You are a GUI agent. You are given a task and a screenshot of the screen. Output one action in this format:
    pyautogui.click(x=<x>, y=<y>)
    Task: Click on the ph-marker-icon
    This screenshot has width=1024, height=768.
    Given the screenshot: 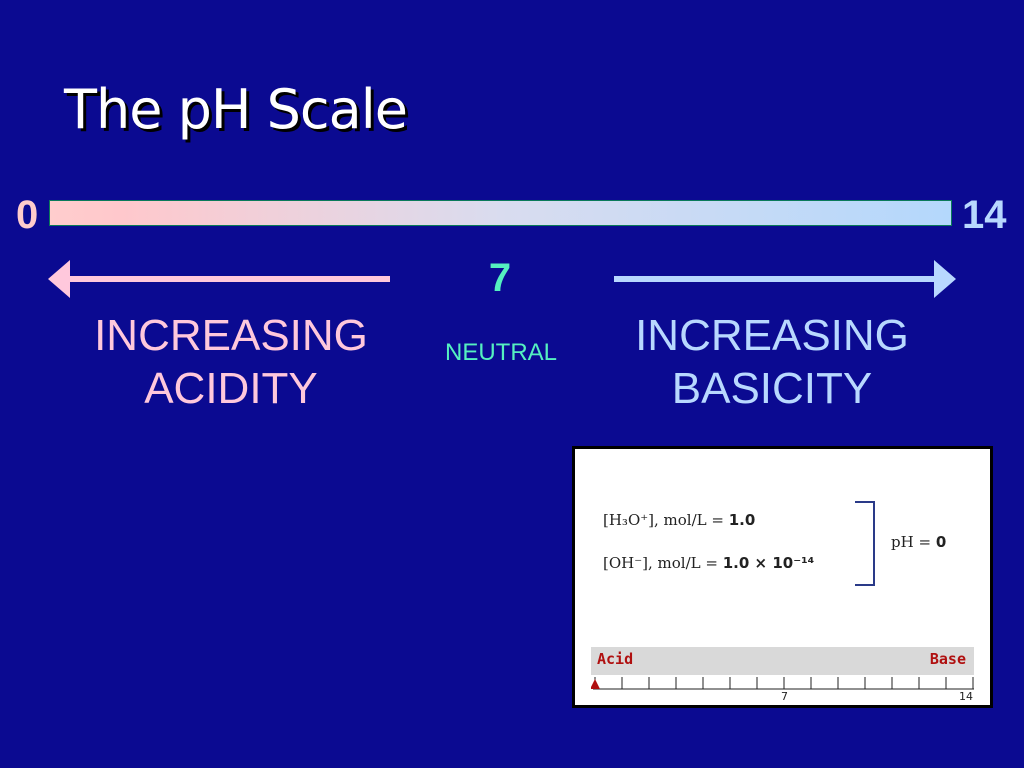 What is the action you would take?
    pyautogui.click(x=595, y=684)
    